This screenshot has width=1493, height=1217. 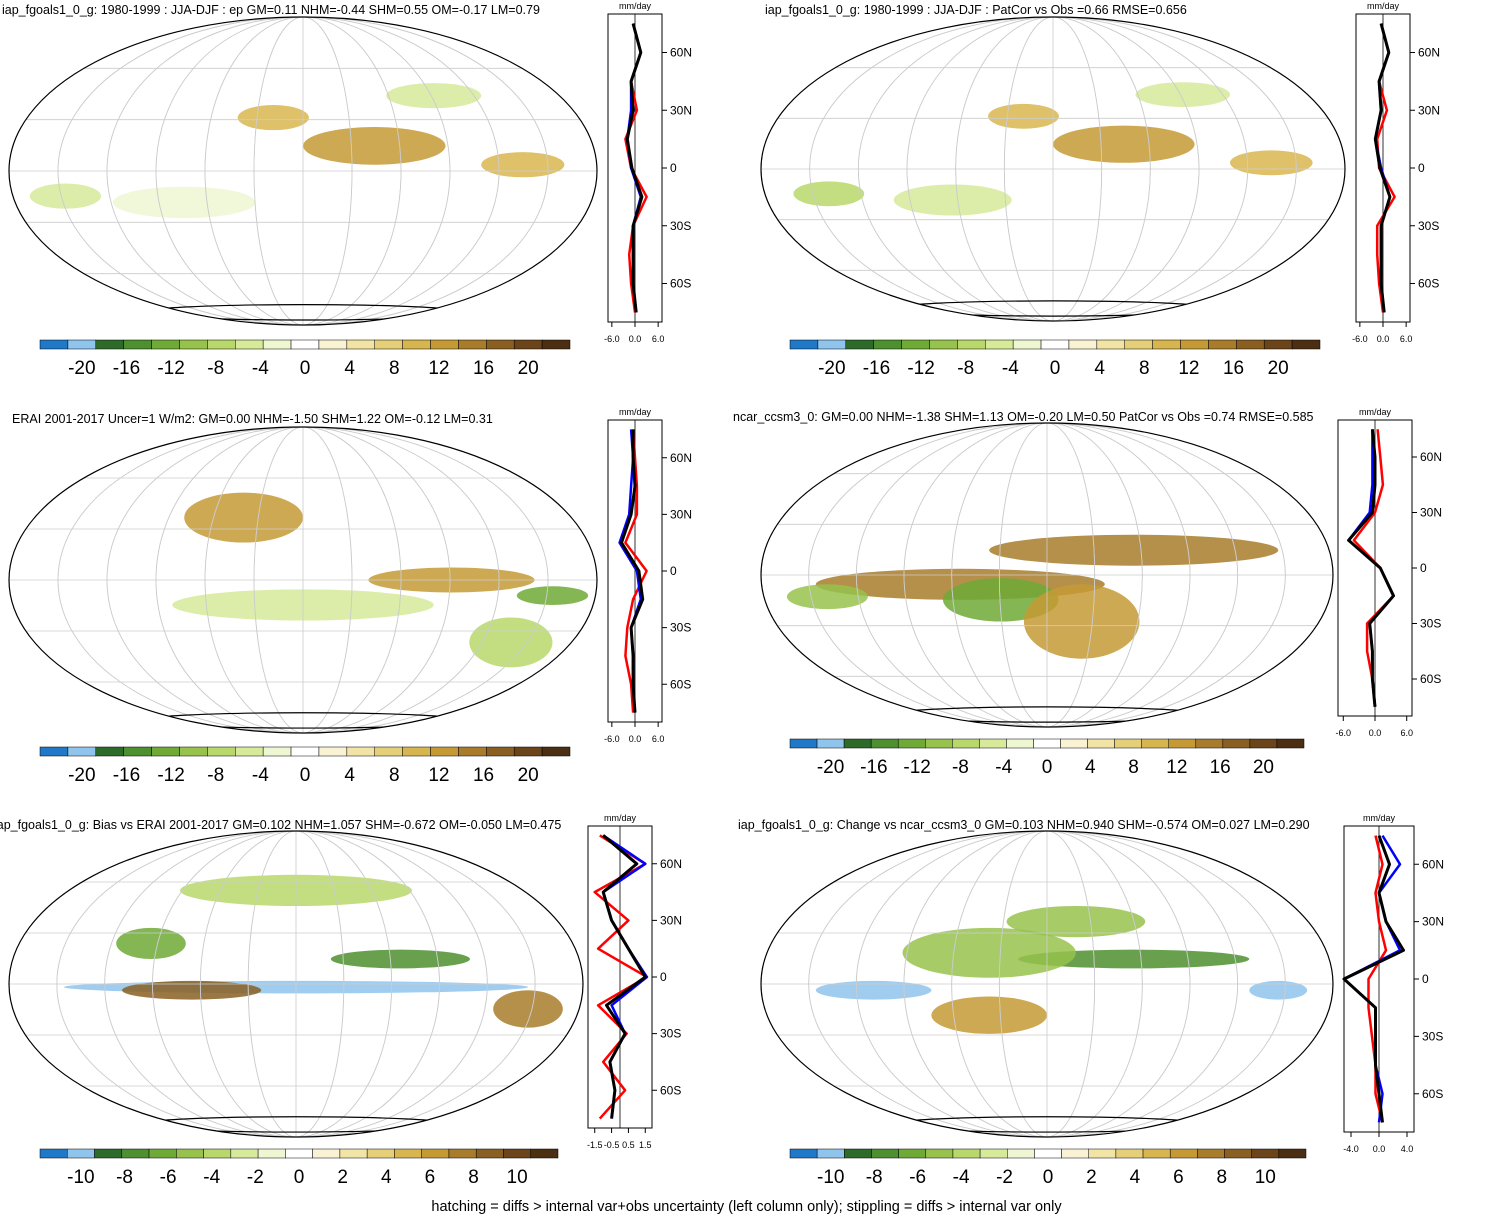 I want to click on x-tick-label: 0.5, so click(x=628, y=1145).